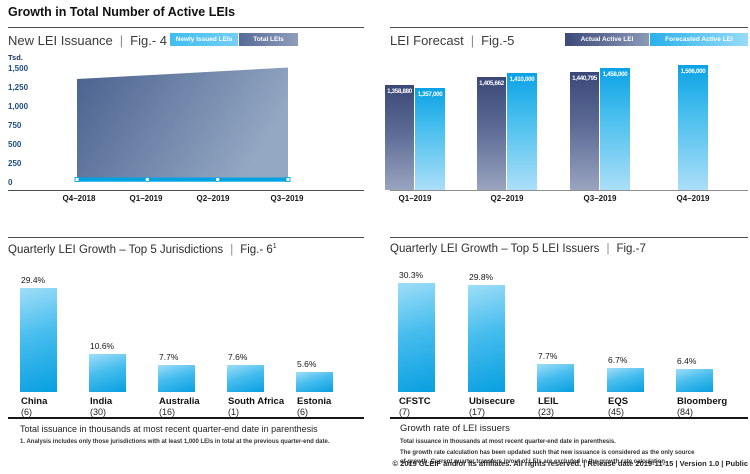 The image size is (750, 474). What do you see at coordinates (18, 106) in the screenshot?
I see `y-tick-label: 1,000` at bounding box center [18, 106].